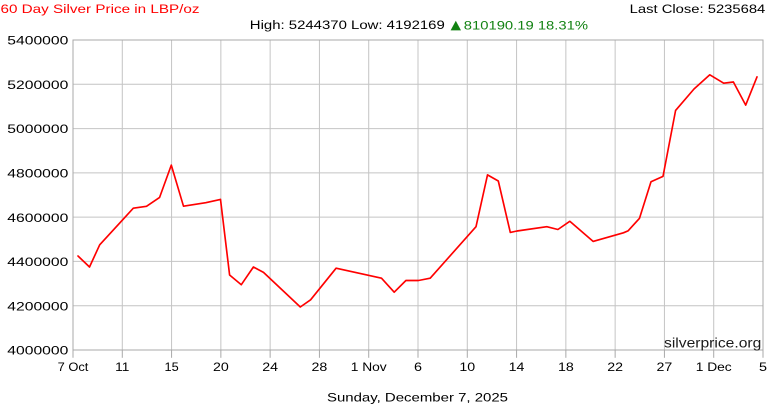  Describe the element at coordinates (37, 129) in the screenshot. I see `svg-text: 5000000` at that location.